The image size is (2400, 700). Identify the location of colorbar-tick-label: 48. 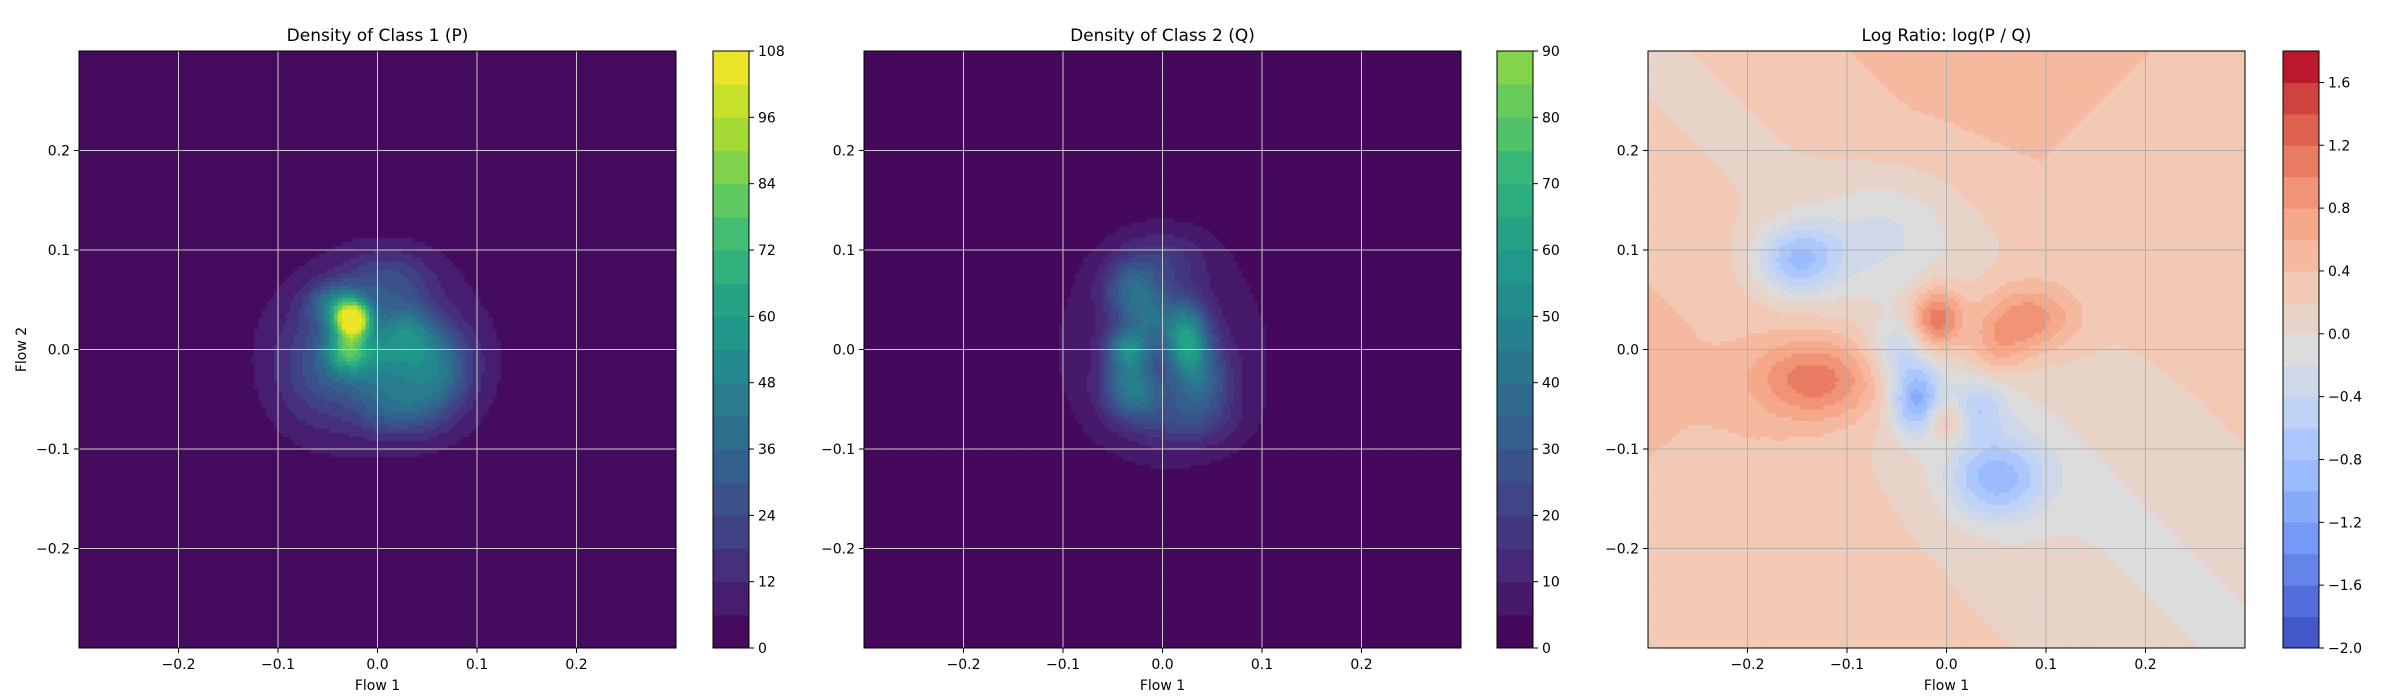
(767, 384).